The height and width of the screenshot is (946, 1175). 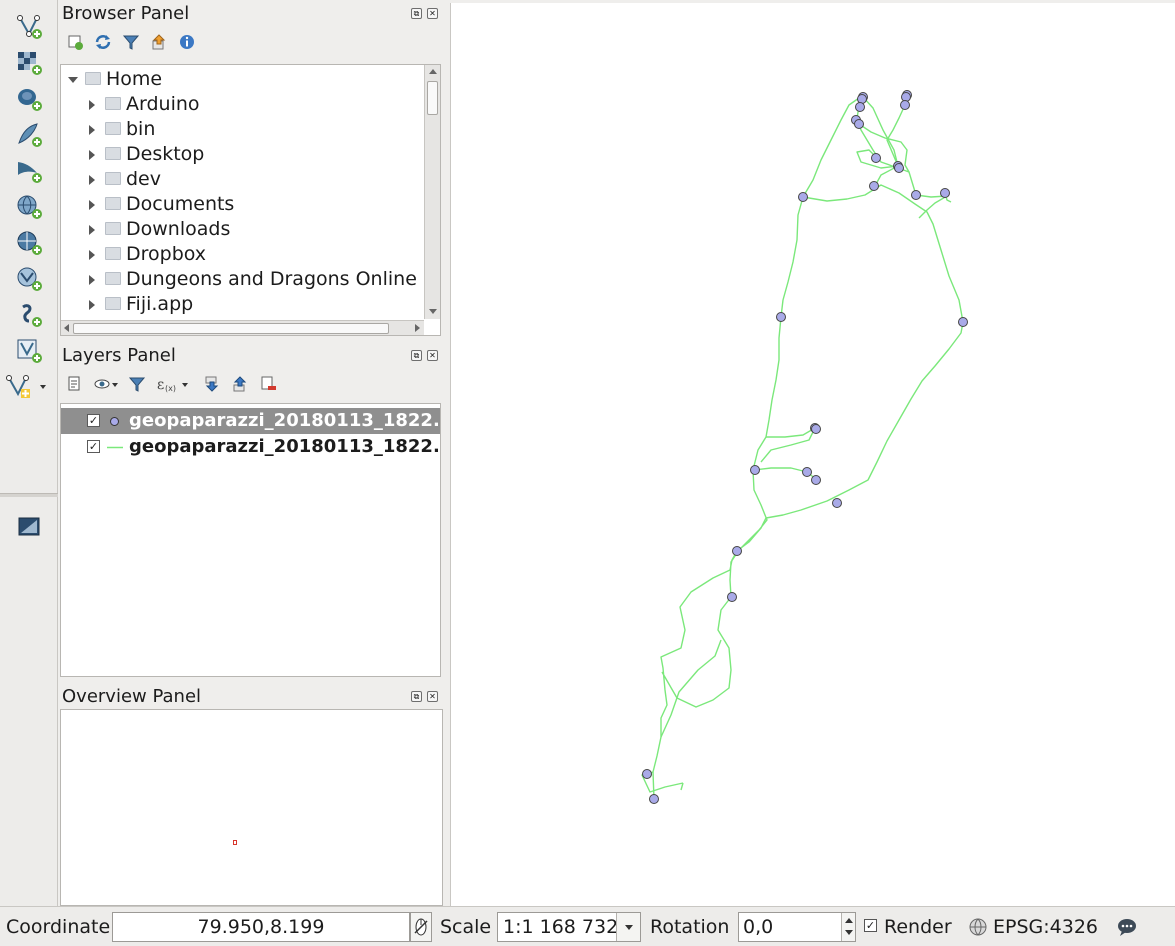 What do you see at coordinates (417, 328) in the screenshot?
I see `scroll-right-icon` at bounding box center [417, 328].